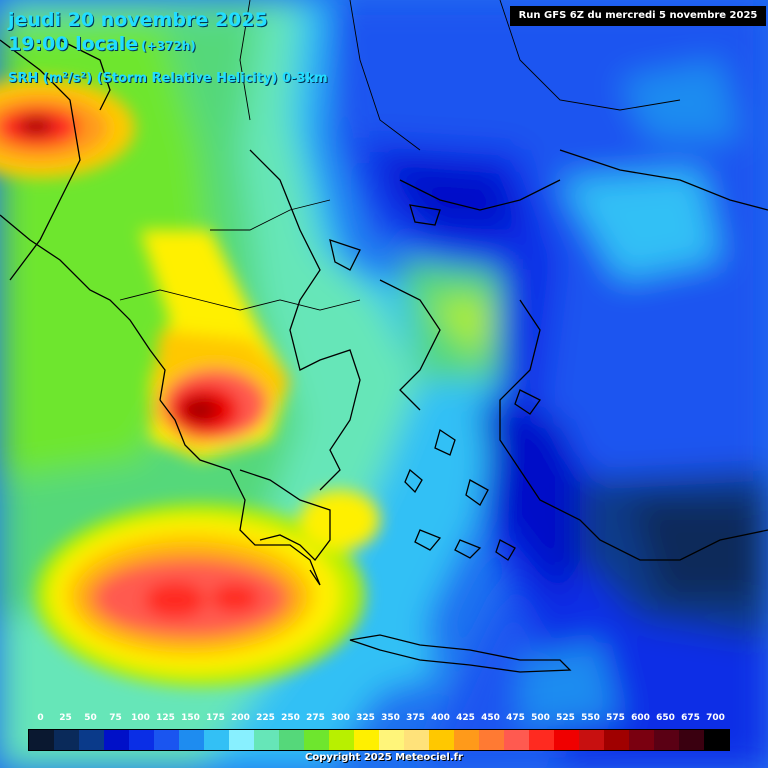  What do you see at coordinates (638, 16) in the screenshot?
I see `run-info: Run GFS 6Z du mercredi 5 novembre 2025` at bounding box center [638, 16].